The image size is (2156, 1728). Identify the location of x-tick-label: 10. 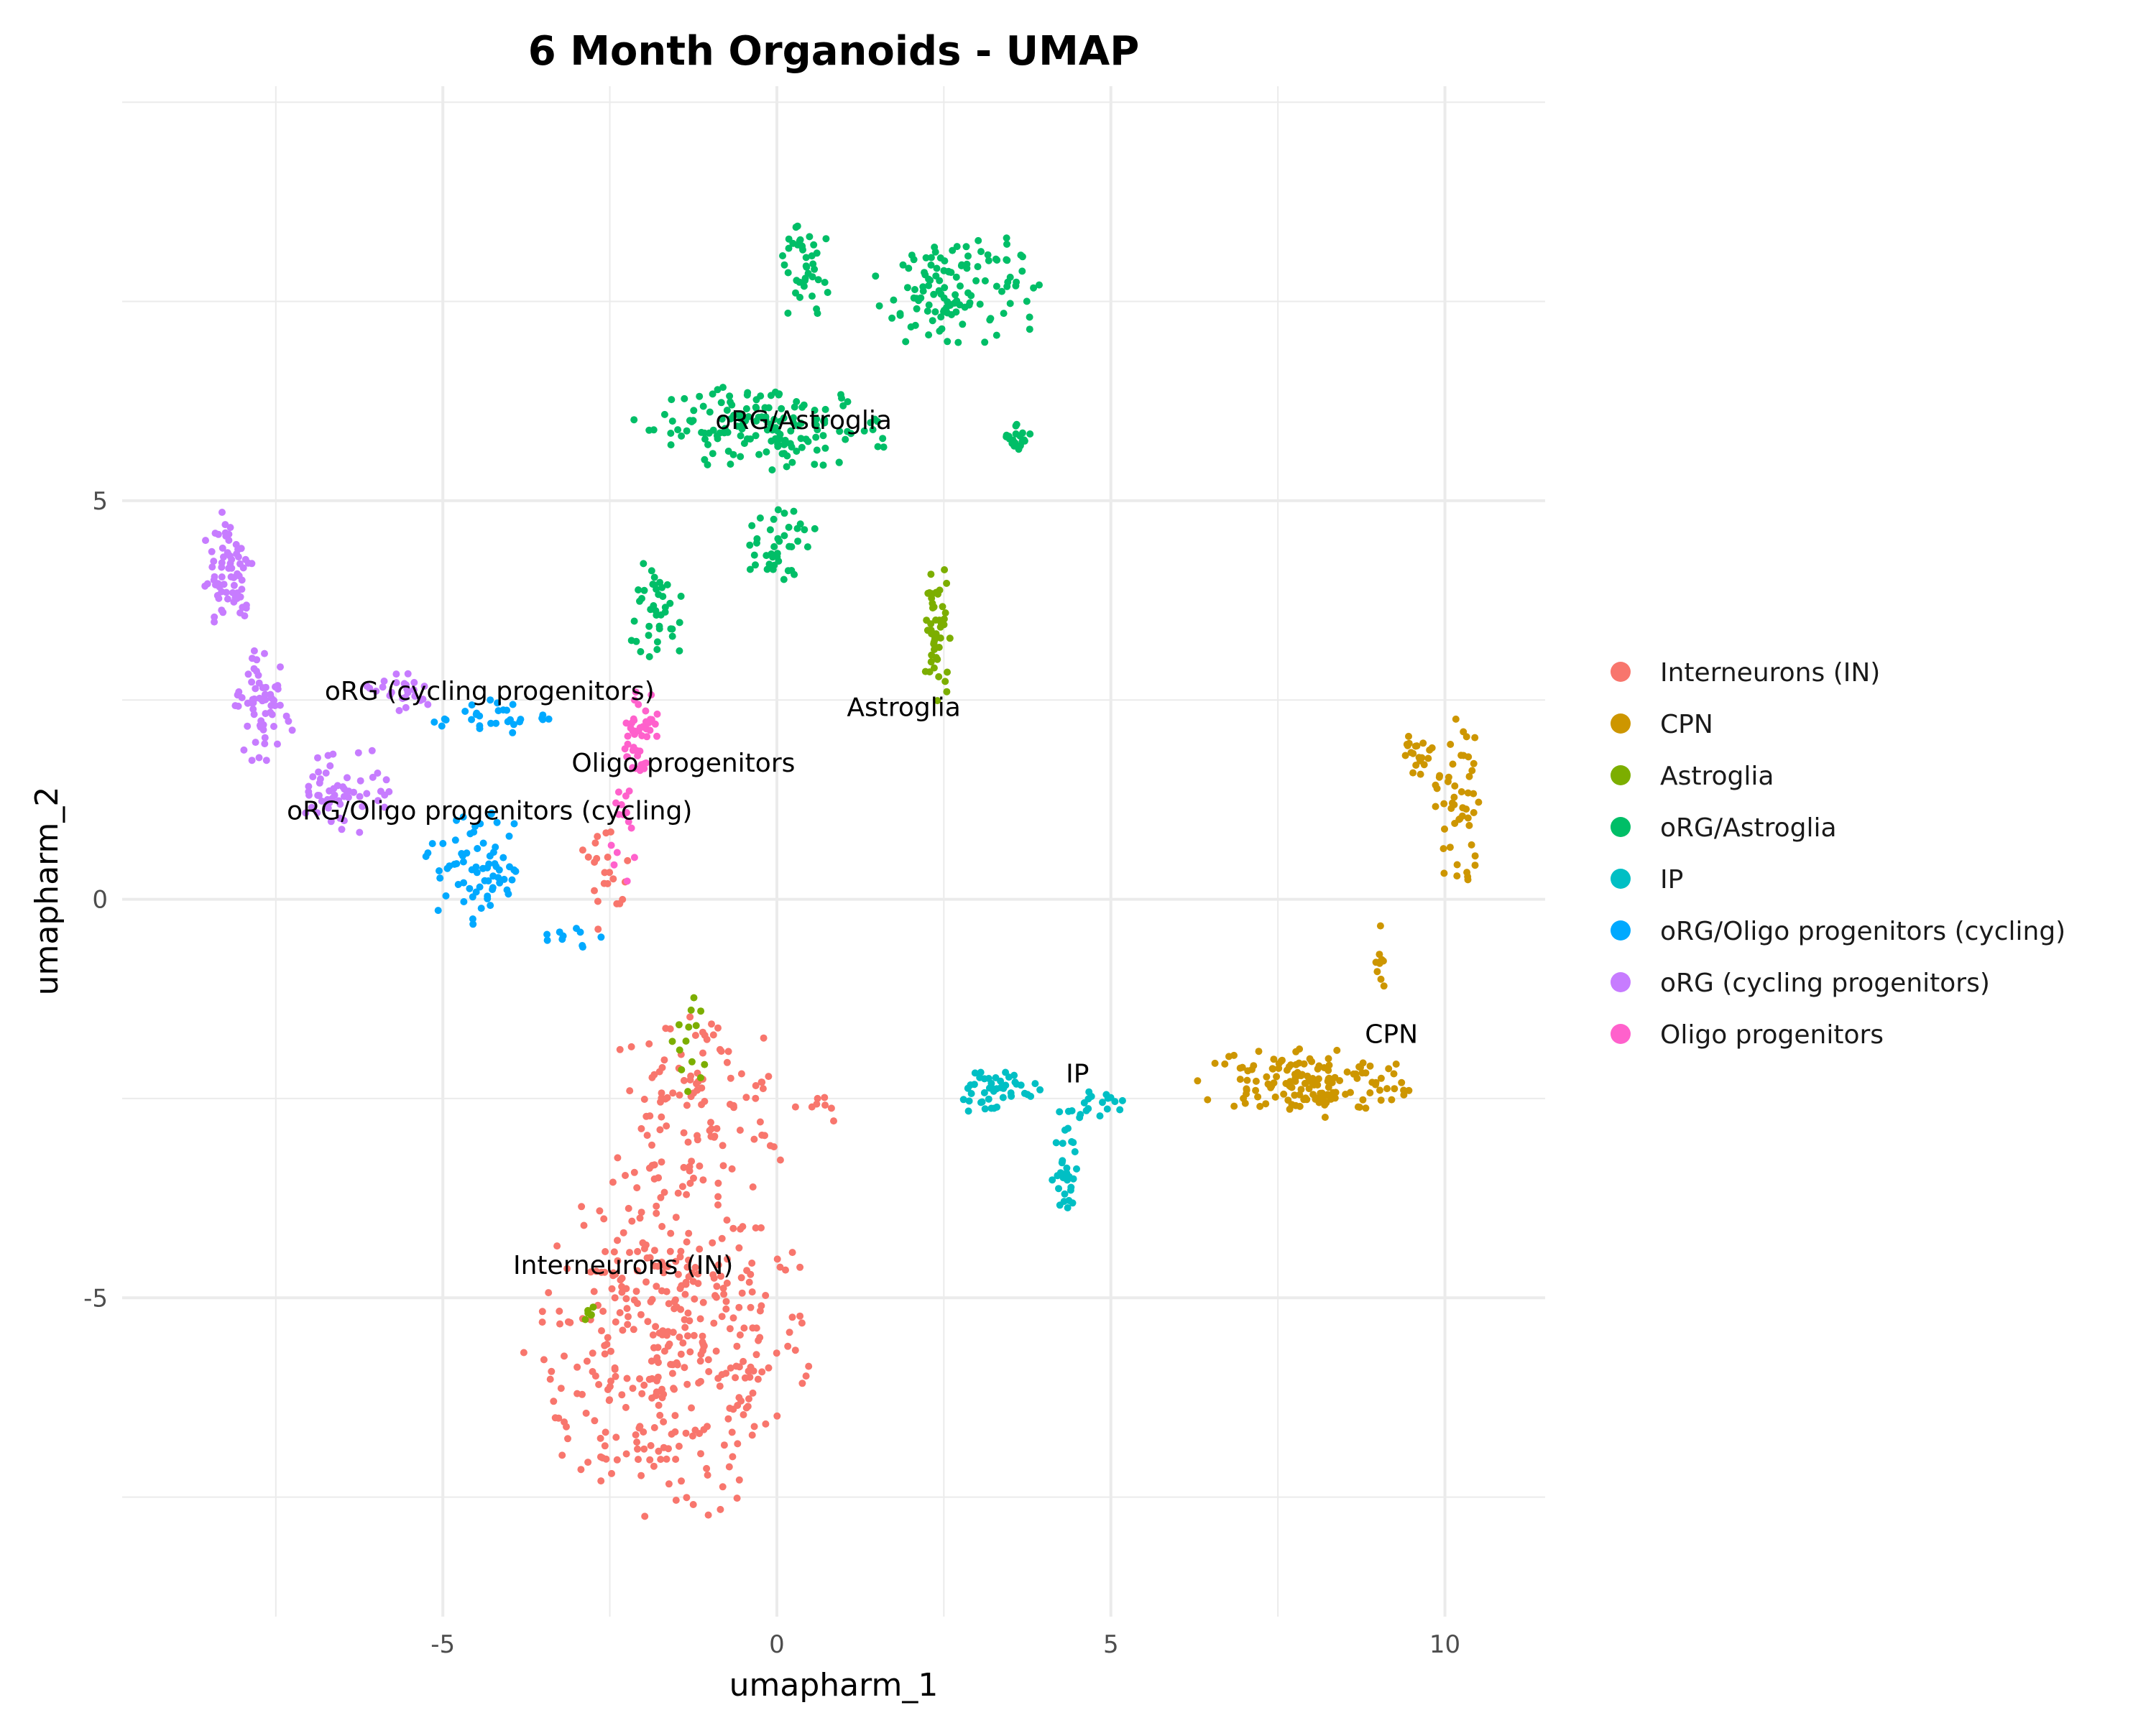
(1444, 1645).